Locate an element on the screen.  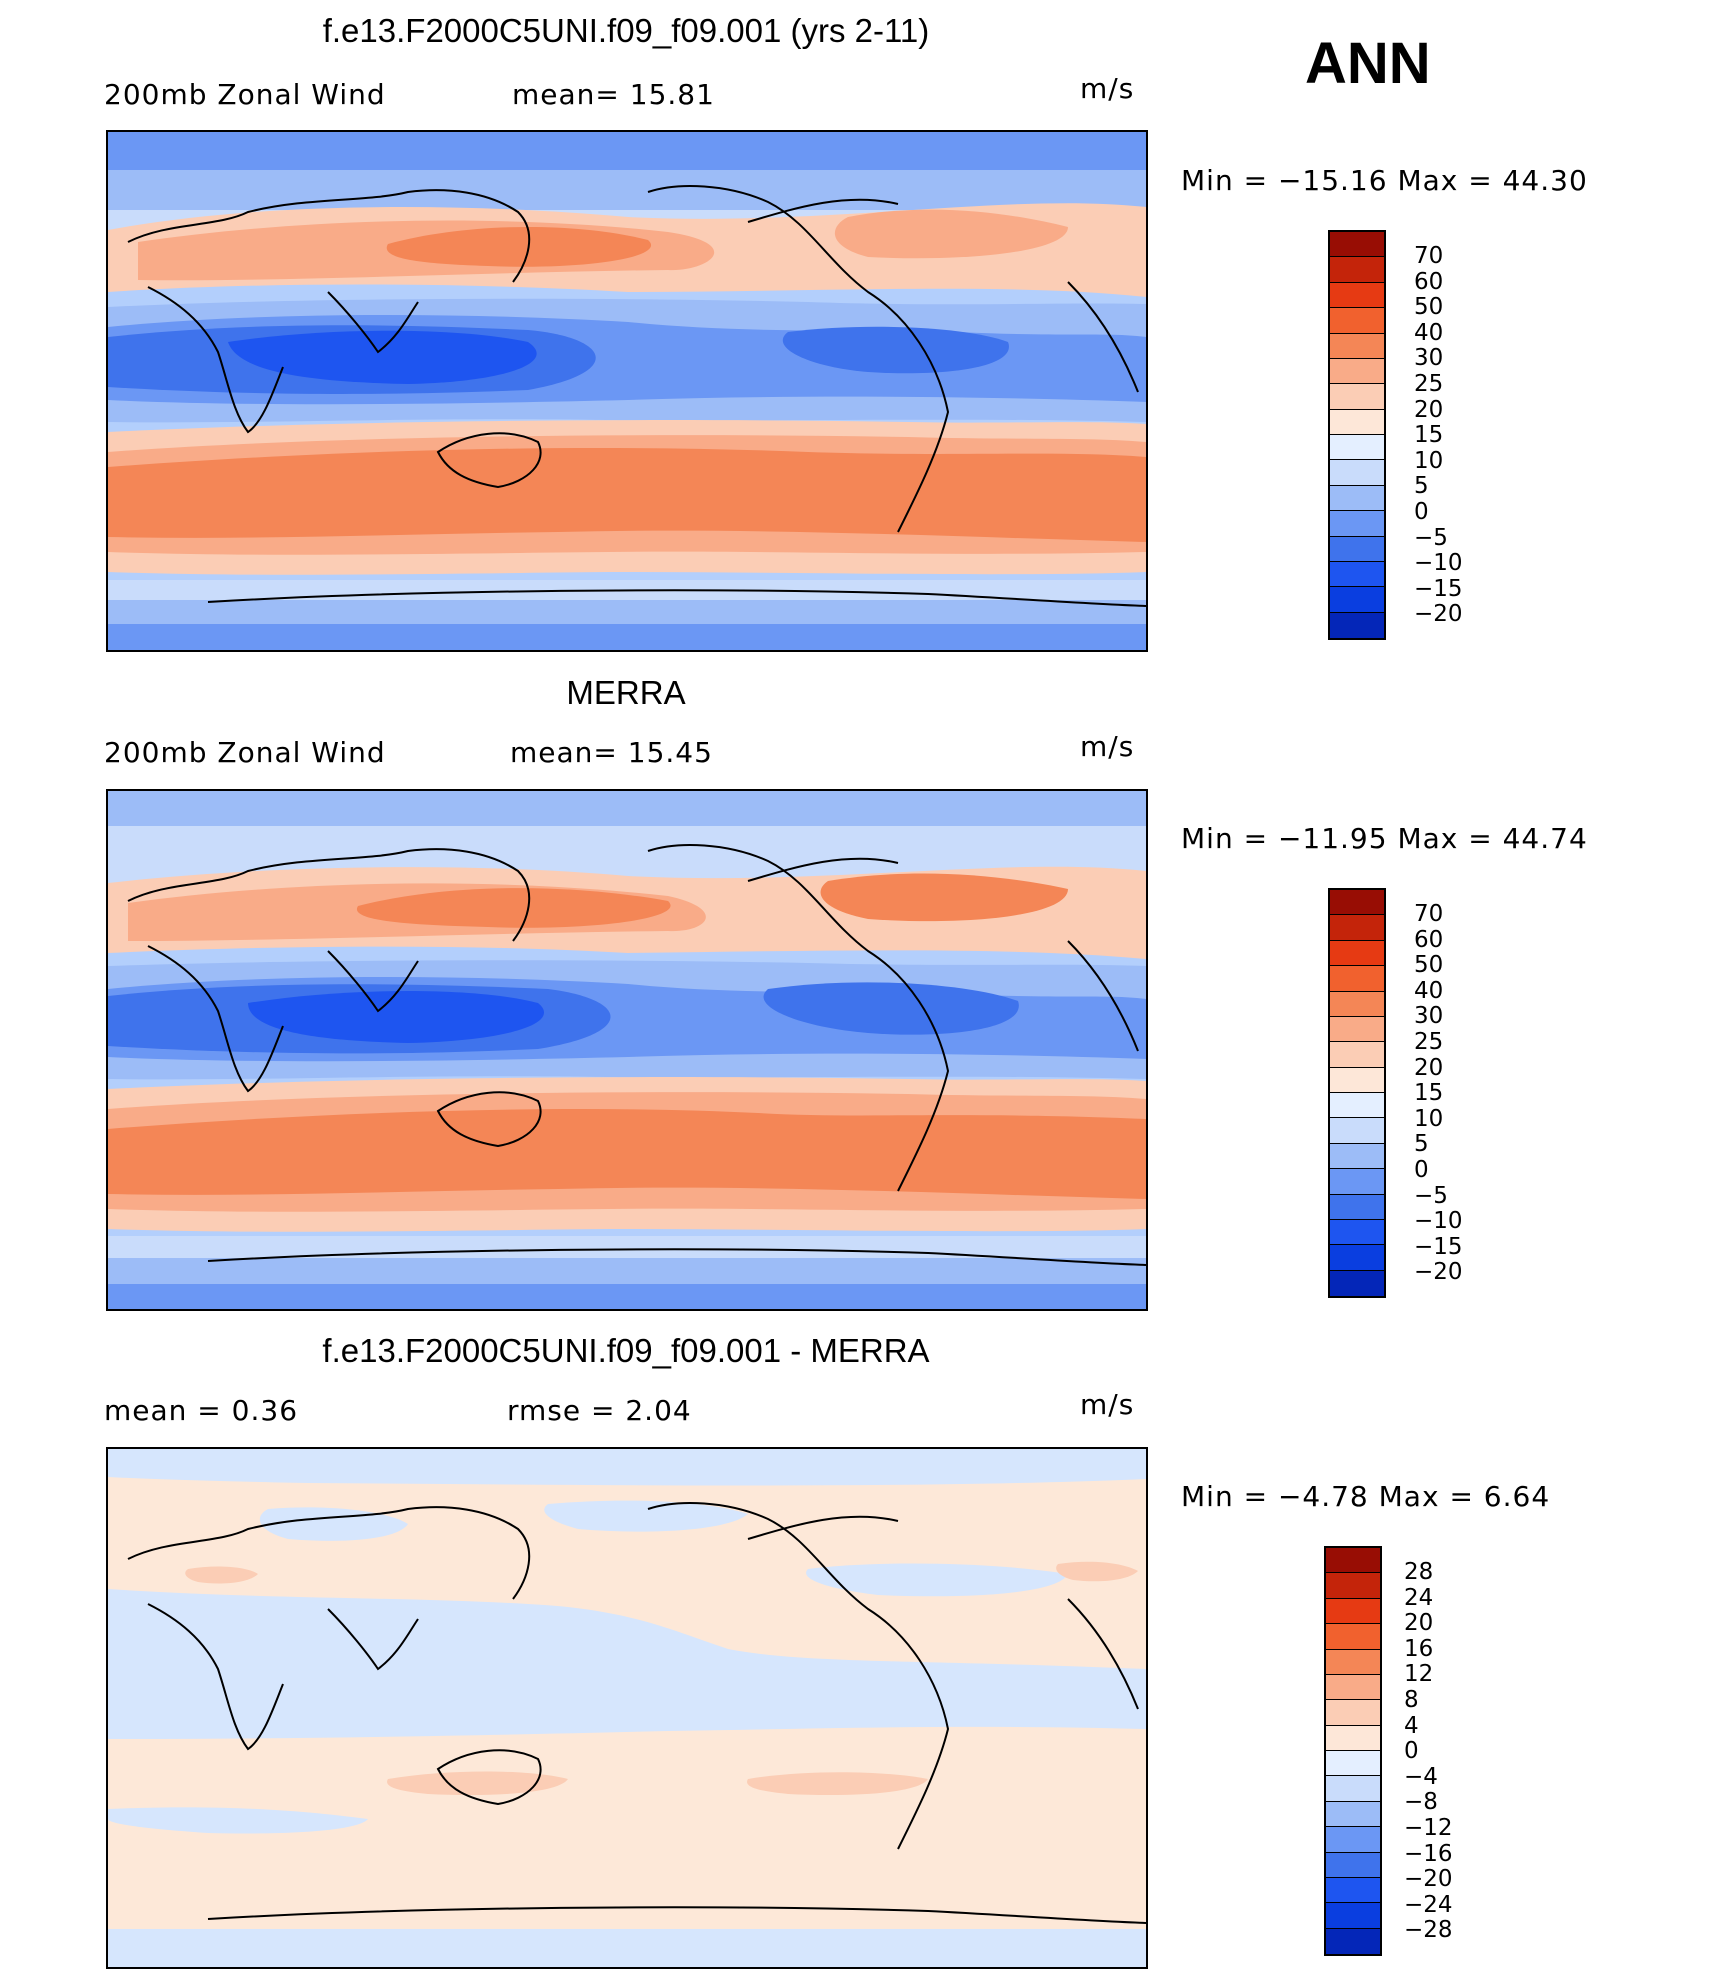
panel1-colorbar is located at coordinates (1357, 435).